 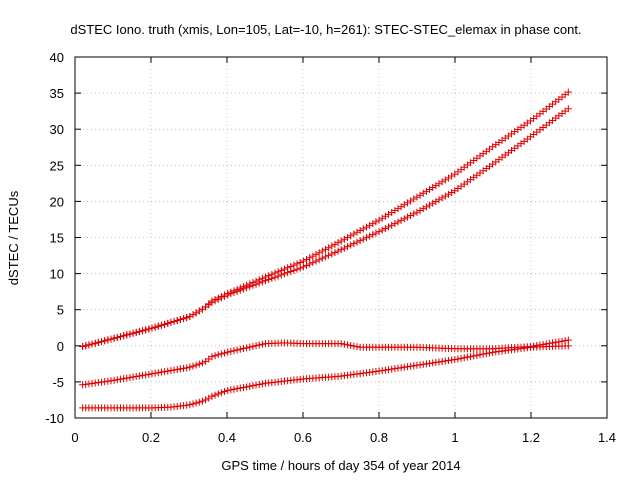 What do you see at coordinates (57, 57) in the screenshot?
I see `y-tick-label: 40` at bounding box center [57, 57].